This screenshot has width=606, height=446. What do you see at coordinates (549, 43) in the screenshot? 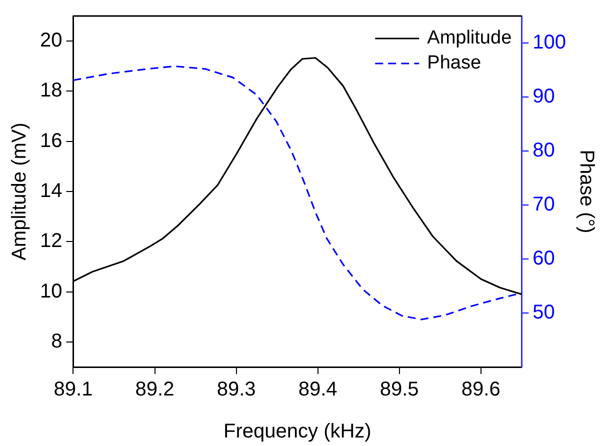
I see `y2-tick-label: 100` at bounding box center [549, 43].